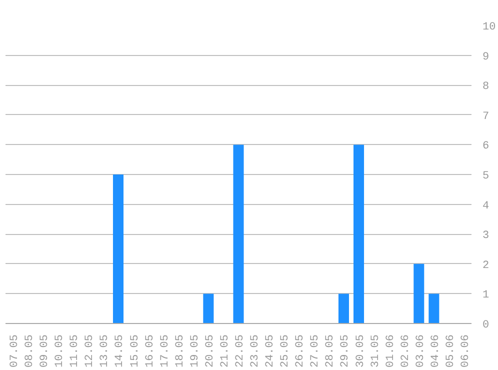 The width and height of the screenshot is (498, 370). What do you see at coordinates (486, 206) in the screenshot?
I see `y-tick-label: 4` at bounding box center [486, 206].